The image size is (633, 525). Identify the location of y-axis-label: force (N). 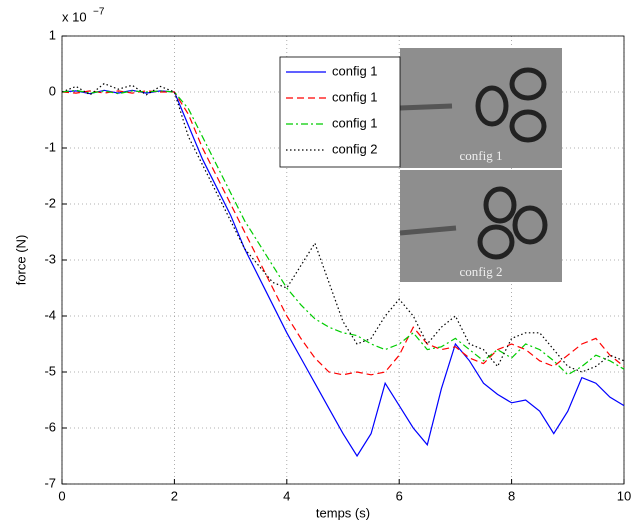
(20, 260).